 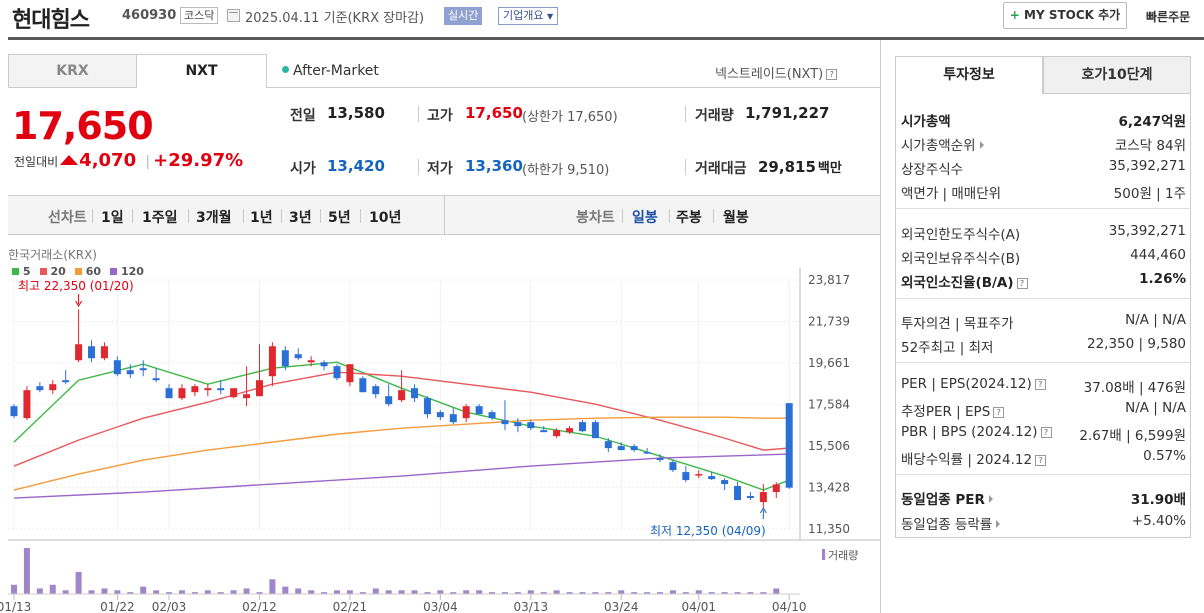 What do you see at coordinates (201, 71) in the screenshot?
I see `tab-nxt: NXT` at bounding box center [201, 71].